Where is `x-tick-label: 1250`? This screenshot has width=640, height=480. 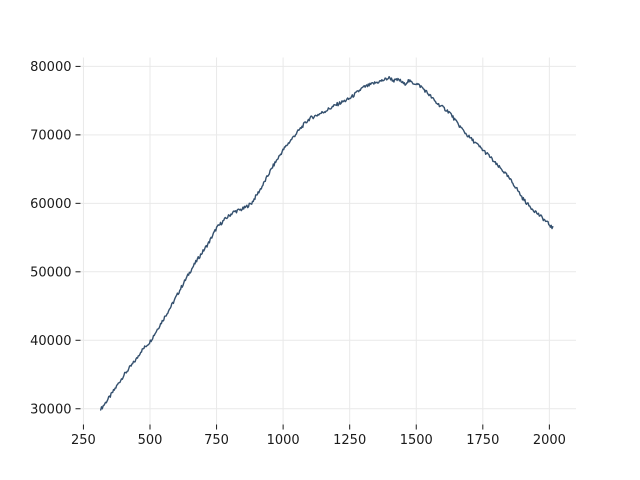 x-tick-label: 1250 is located at coordinates (349, 440).